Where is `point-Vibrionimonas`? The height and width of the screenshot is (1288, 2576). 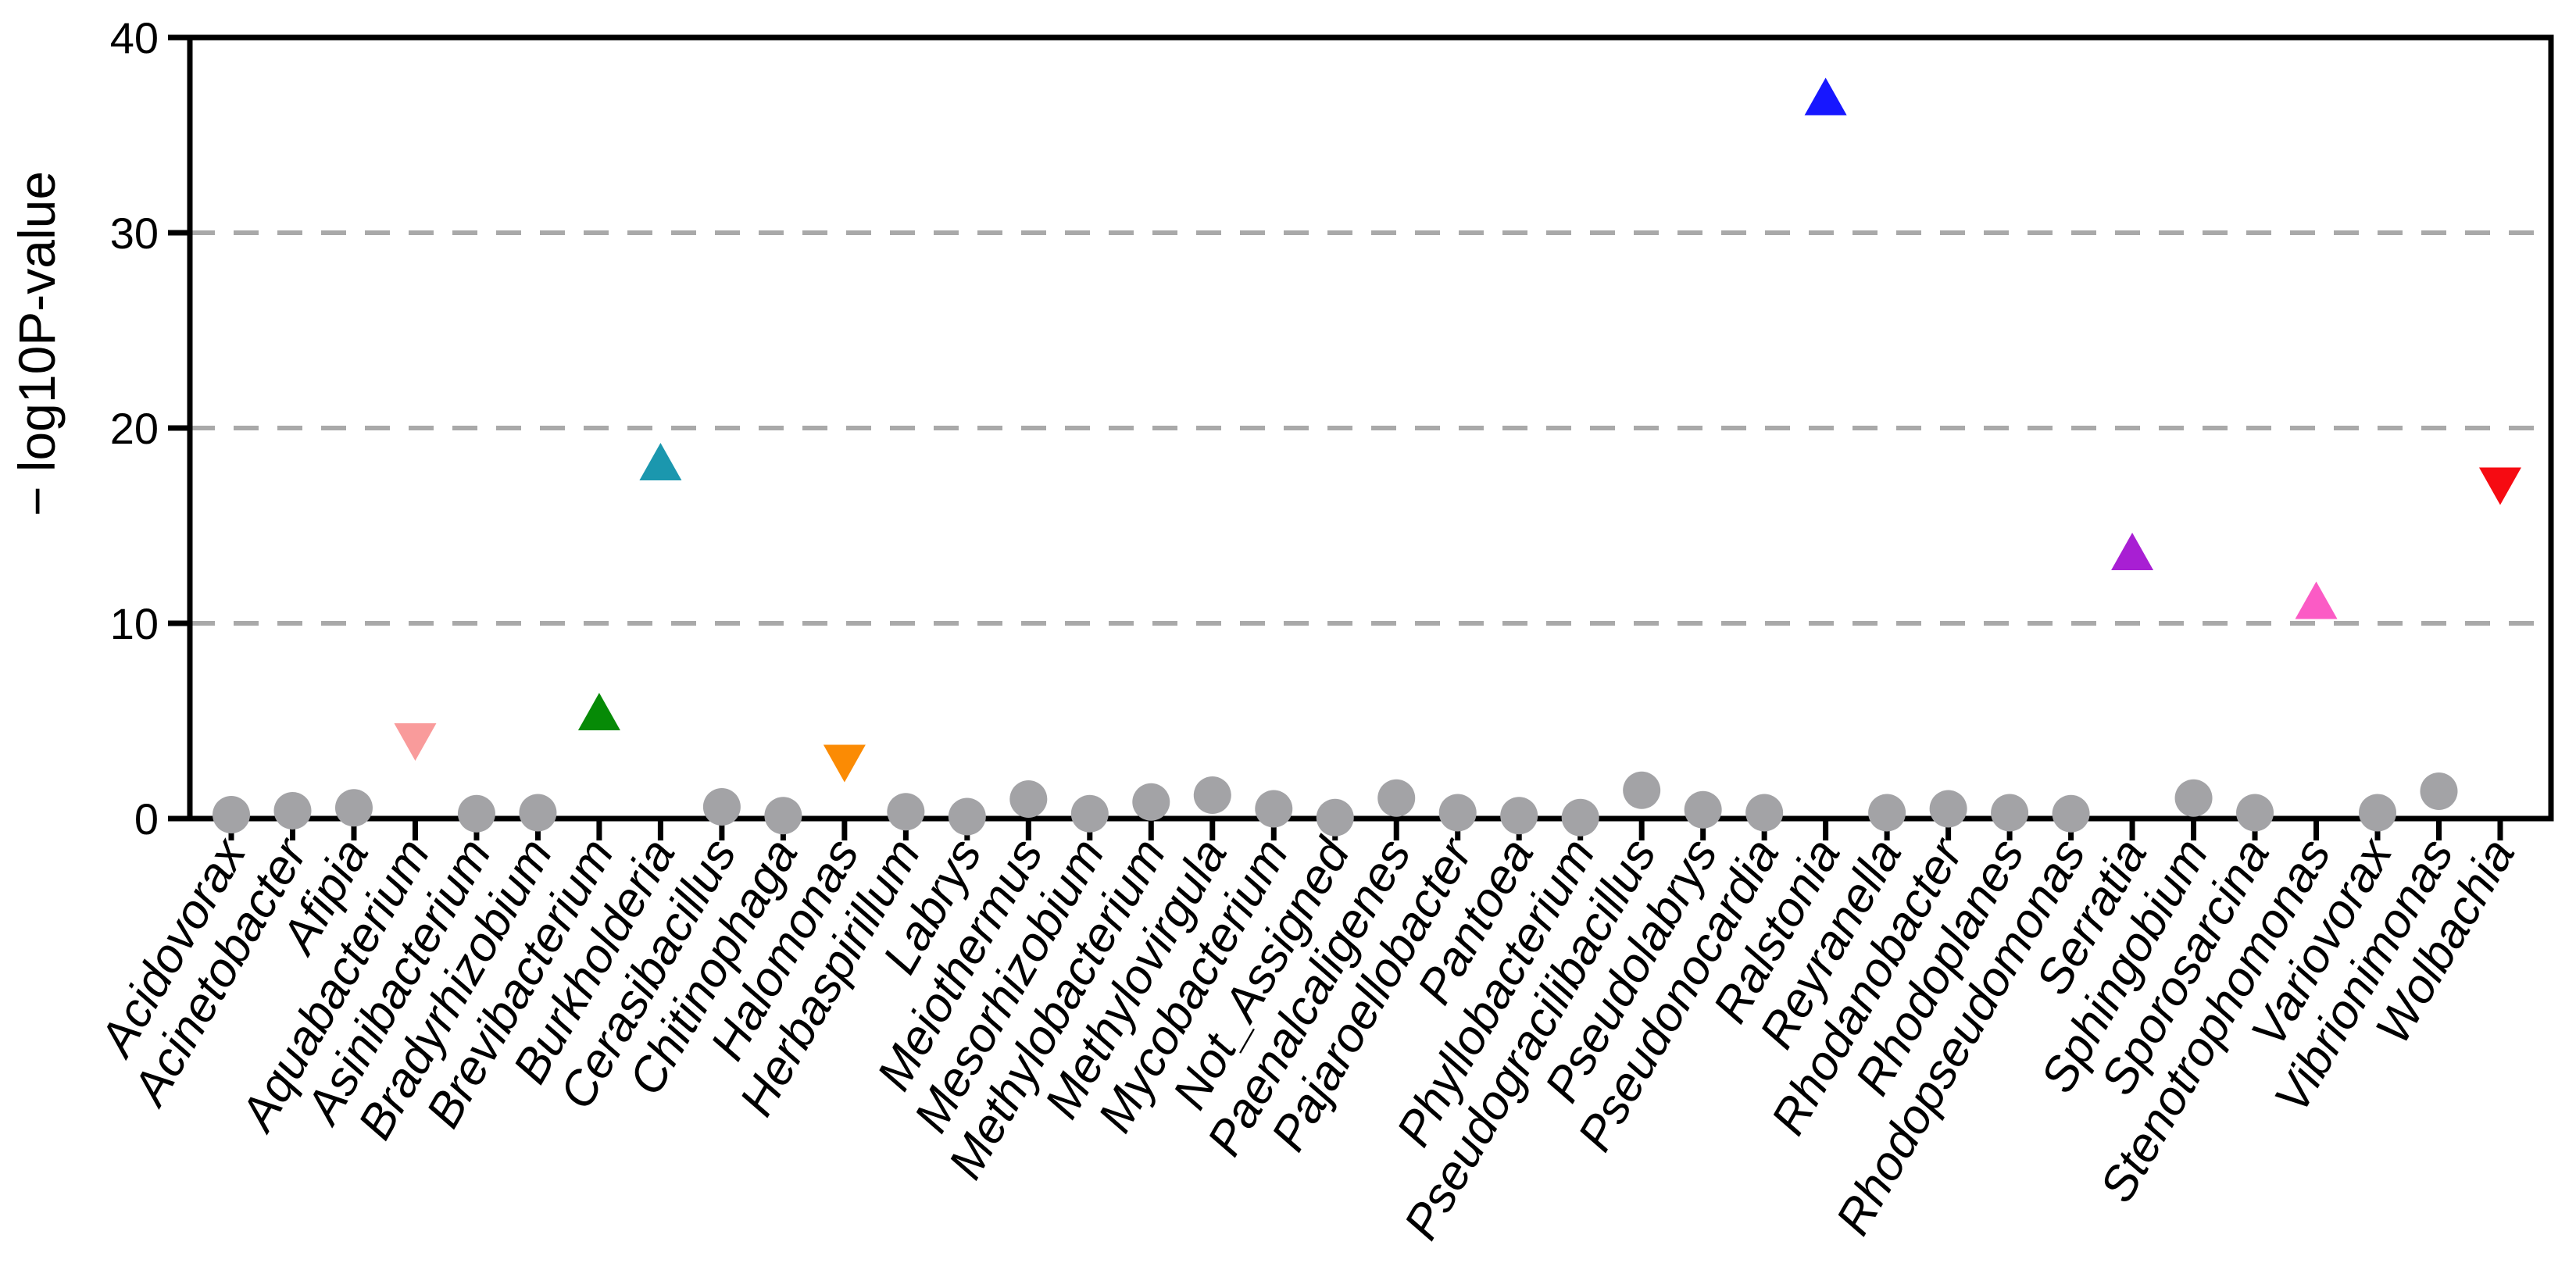 point-Vibrionimonas is located at coordinates (2439, 791).